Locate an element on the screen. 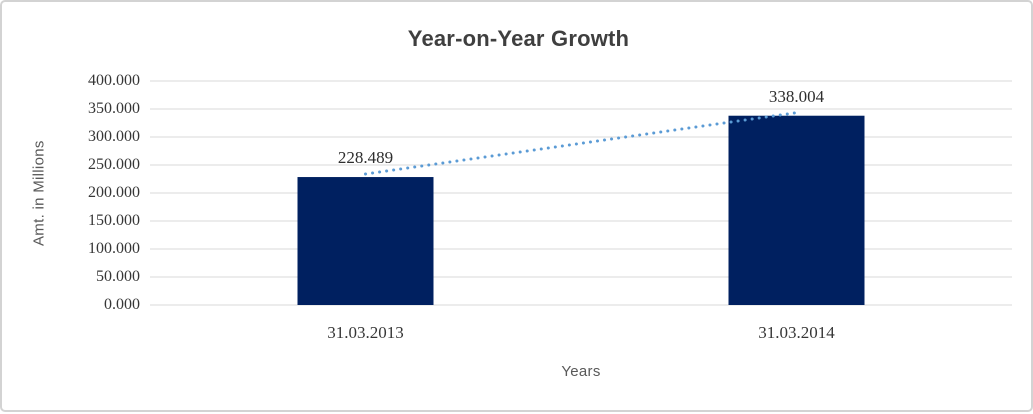 The width and height of the screenshot is (1033, 414). y-tick-label: 0.000 is located at coordinates (122, 304).